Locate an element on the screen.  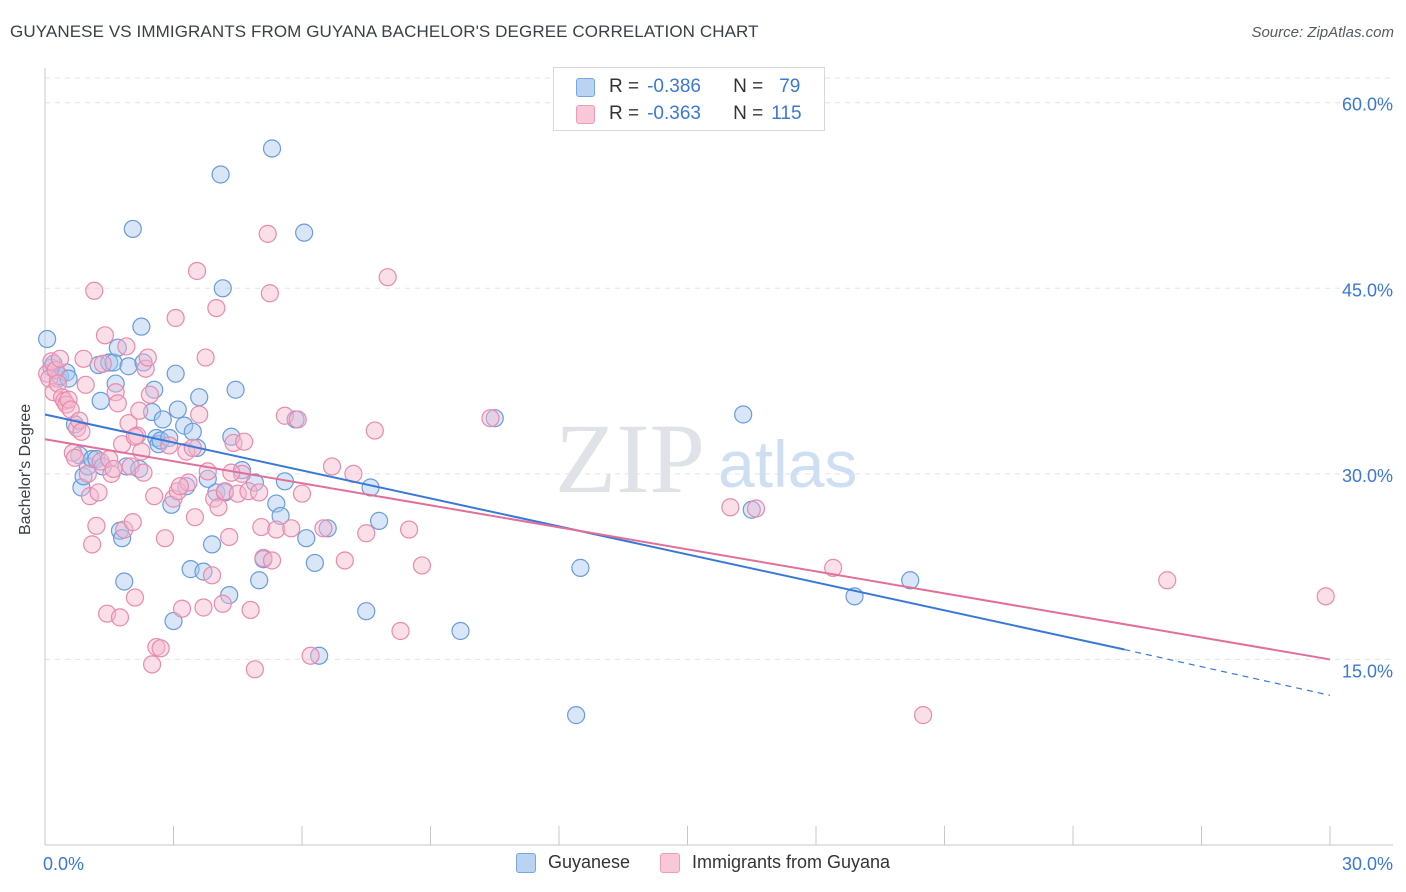
legend-n-value: 115 is located at coordinates (786, 113).